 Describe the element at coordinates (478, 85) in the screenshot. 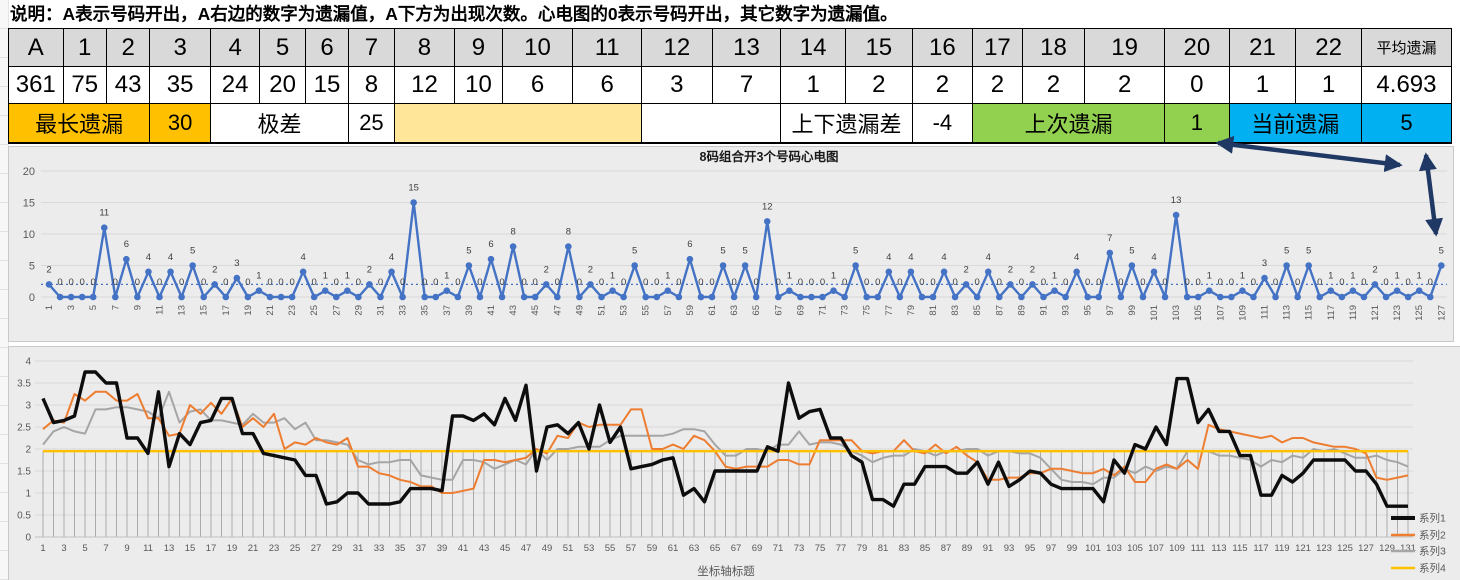

I see `count-cell-9: 10` at that location.